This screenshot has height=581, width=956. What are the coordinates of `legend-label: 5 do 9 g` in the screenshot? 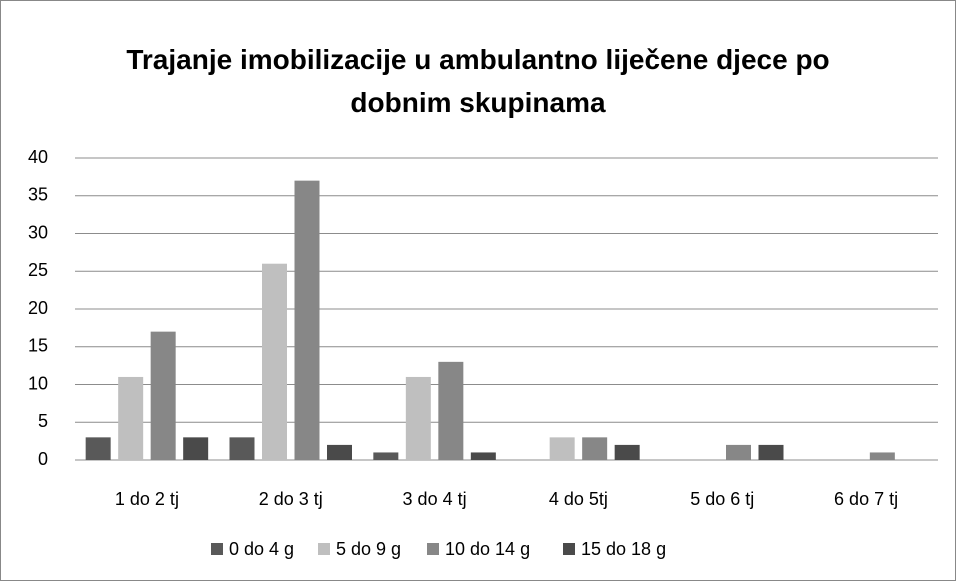 It's located at (368, 549).